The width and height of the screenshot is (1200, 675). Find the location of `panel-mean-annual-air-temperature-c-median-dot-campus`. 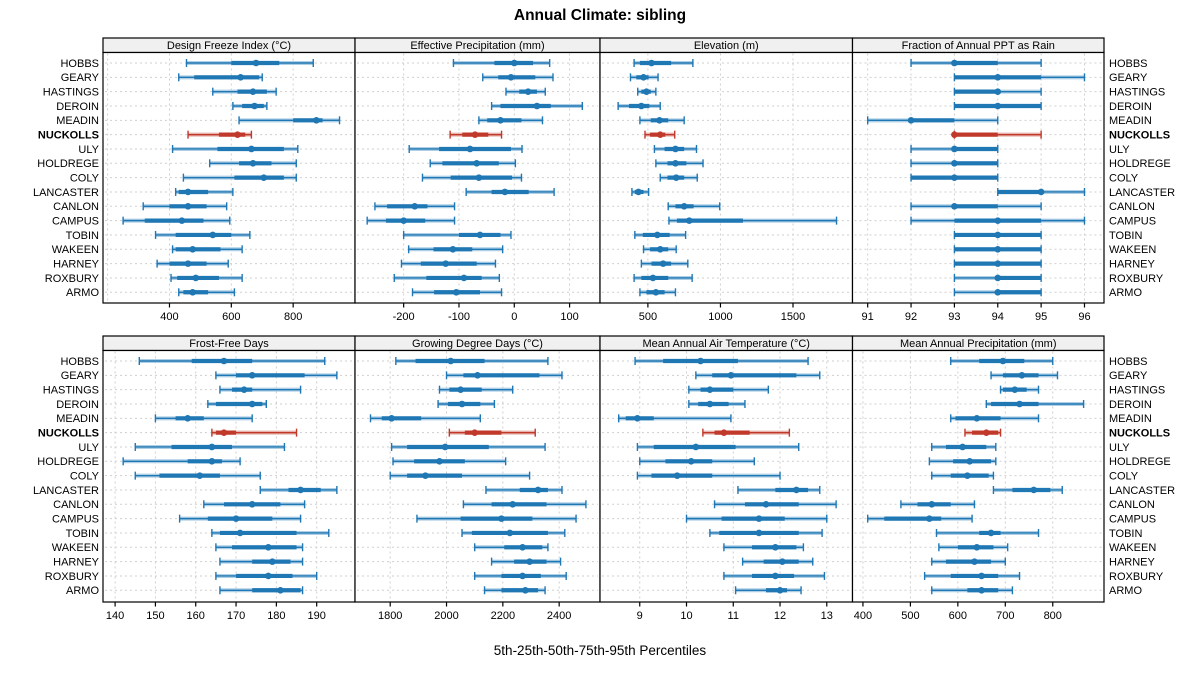

panel-mean-annual-air-temperature-c-median-dot-campus is located at coordinates (759, 518).